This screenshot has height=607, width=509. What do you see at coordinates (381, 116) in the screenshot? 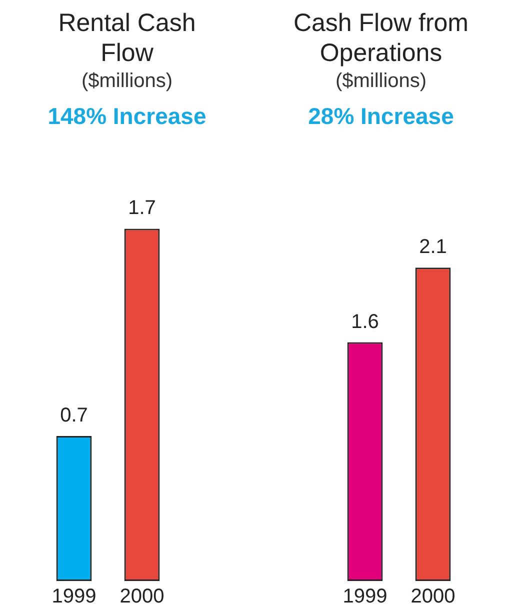
I see `text: 28% Increase` at bounding box center [381, 116].